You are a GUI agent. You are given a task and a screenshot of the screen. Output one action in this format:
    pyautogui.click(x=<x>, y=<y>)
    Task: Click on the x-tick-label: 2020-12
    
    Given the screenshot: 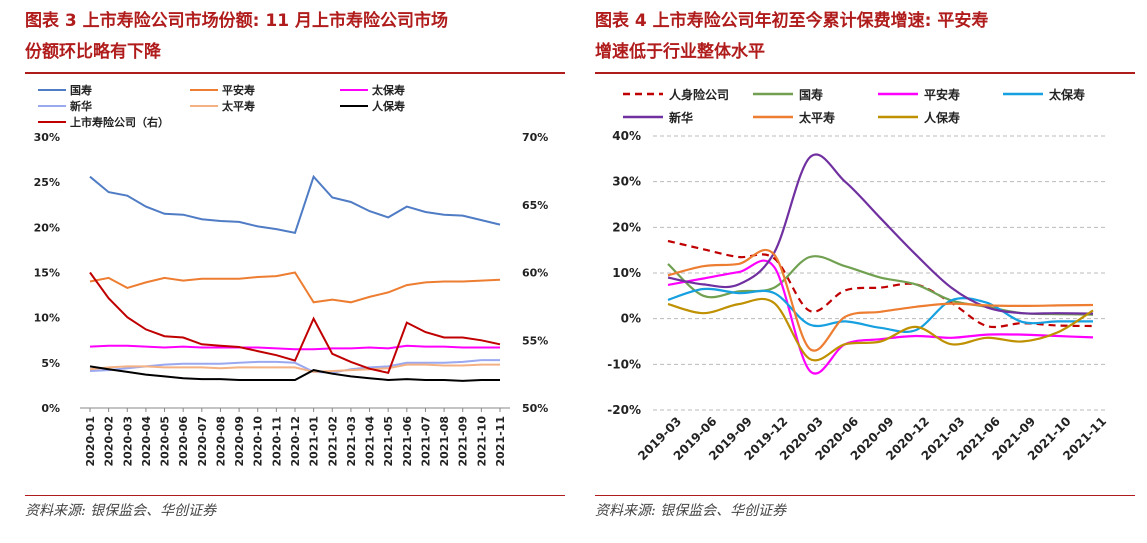 What is the action you would take?
    pyautogui.click(x=295, y=441)
    